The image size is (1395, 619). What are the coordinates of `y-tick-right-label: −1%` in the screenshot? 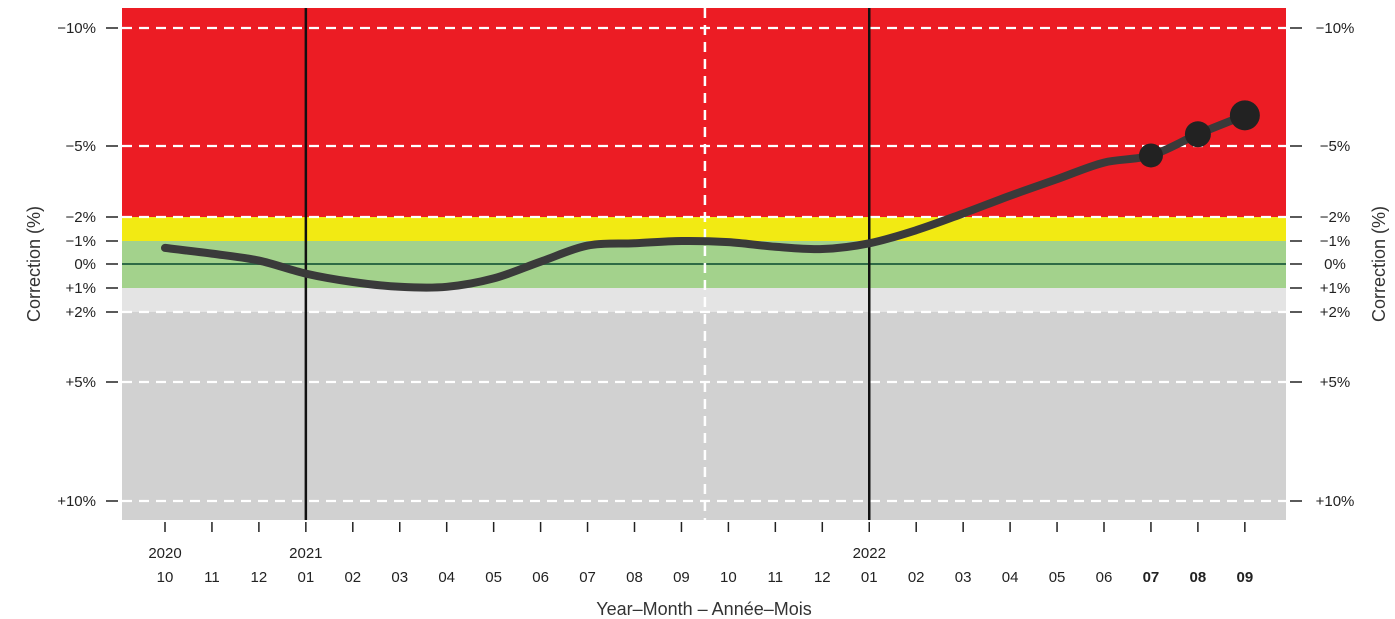 It's located at (1335, 241).